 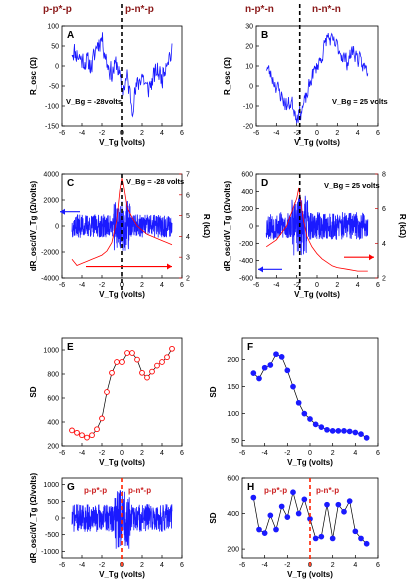 What do you see at coordinates (384, 175) in the screenshot?
I see `y2-tick-label: 8` at bounding box center [384, 175].